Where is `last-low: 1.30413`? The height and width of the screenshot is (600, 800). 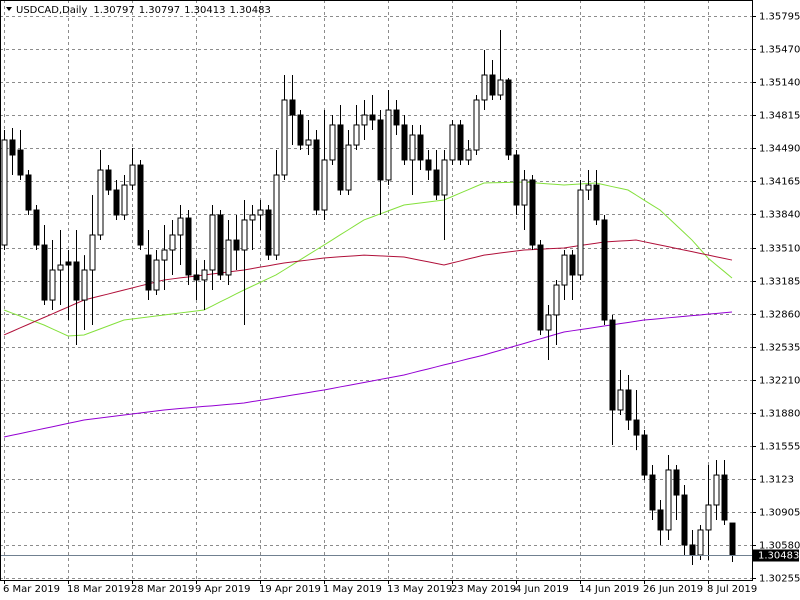 last-low: 1.30413 is located at coordinates (204, 10).